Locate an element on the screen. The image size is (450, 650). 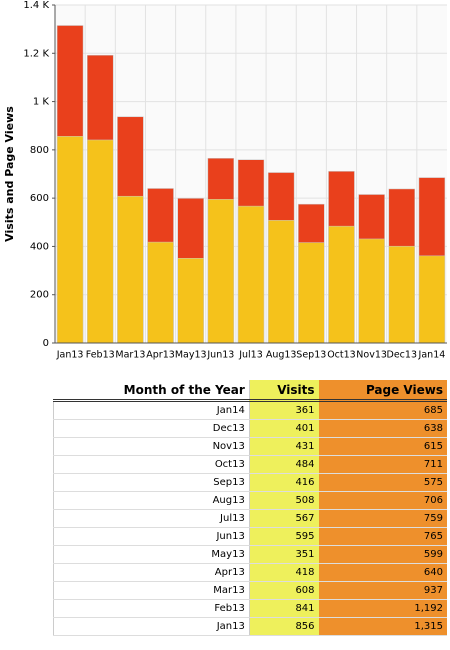
table-row: Jan13 856 1,315 is located at coordinates (250, 626).